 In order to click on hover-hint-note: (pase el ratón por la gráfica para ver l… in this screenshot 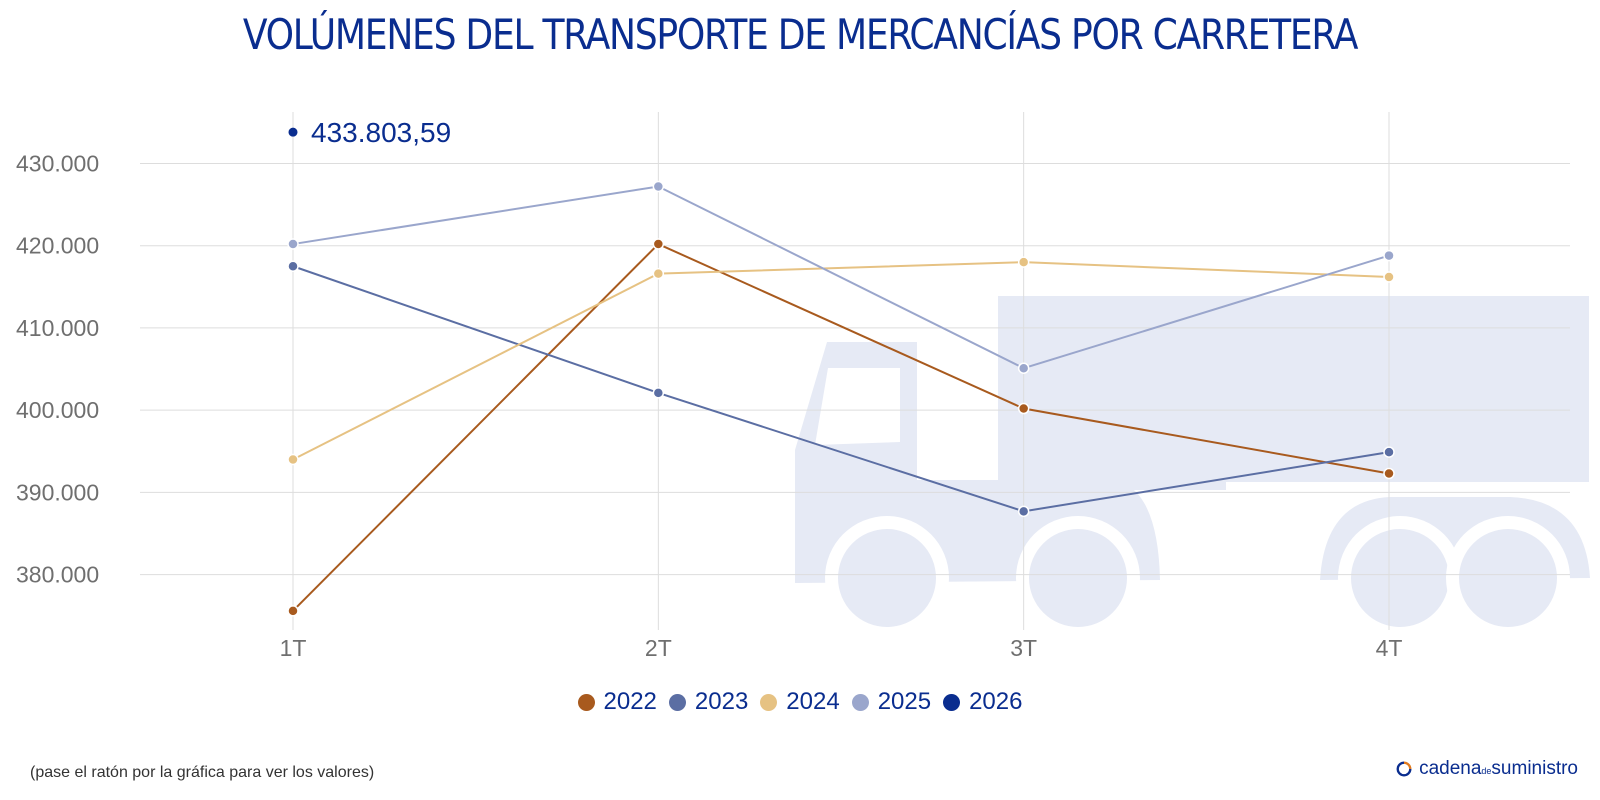, I will do `click(202, 772)`.